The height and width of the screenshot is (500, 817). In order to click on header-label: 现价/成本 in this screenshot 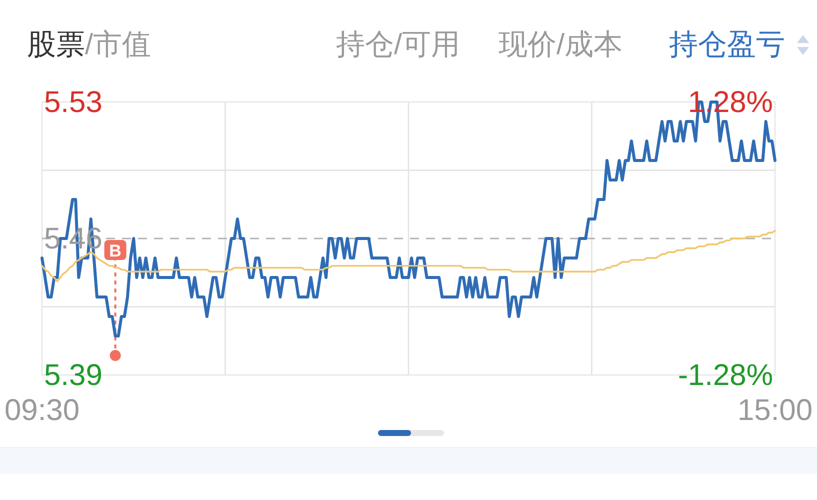, I will do `click(560, 45)`.